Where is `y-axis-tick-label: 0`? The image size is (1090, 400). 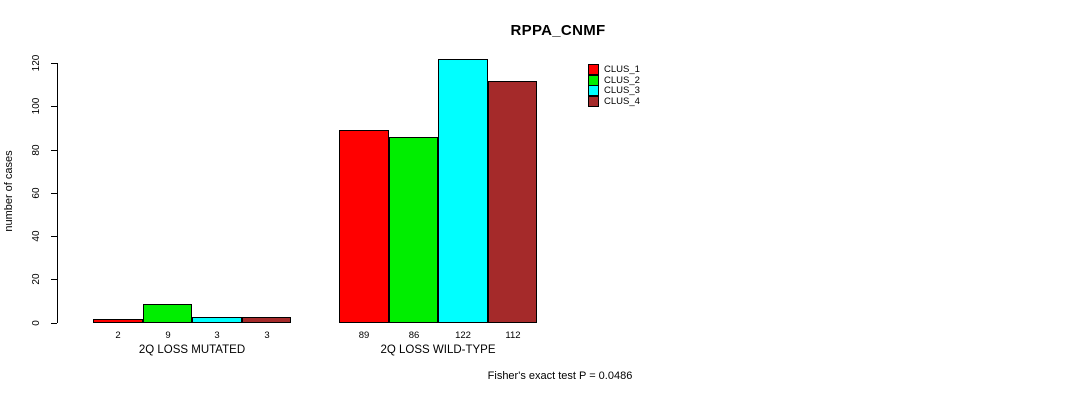
y-axis-tick-label: 0 is located at coordinates (36, 323).